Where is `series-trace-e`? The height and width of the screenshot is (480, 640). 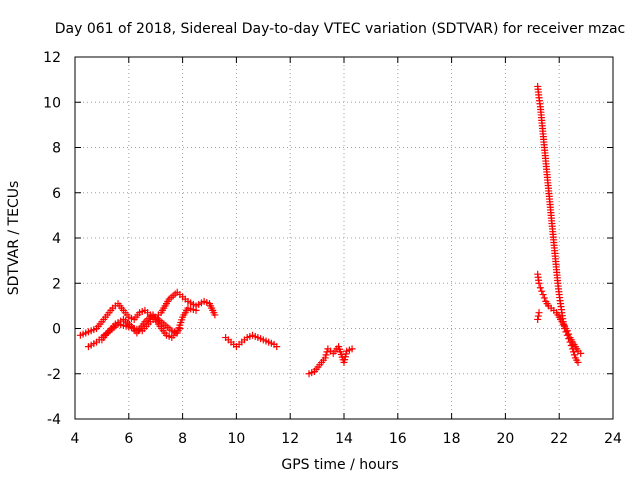 series-trace-e is located at coordinates (330, 360).